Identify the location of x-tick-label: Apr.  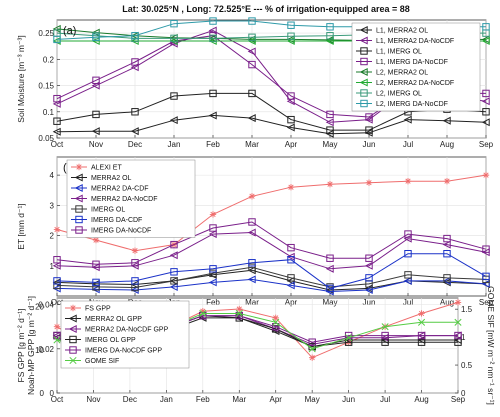
(291, 144).